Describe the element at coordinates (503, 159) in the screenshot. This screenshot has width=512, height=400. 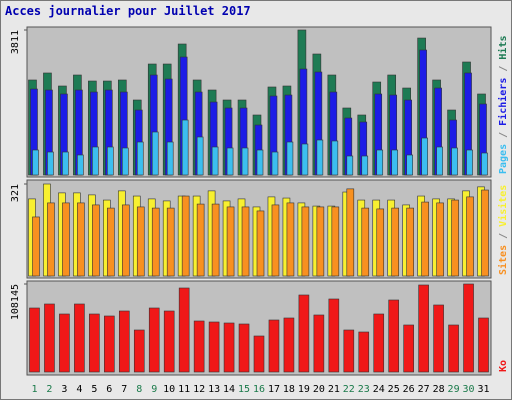
I see `legend-entry: Pages` at that location.